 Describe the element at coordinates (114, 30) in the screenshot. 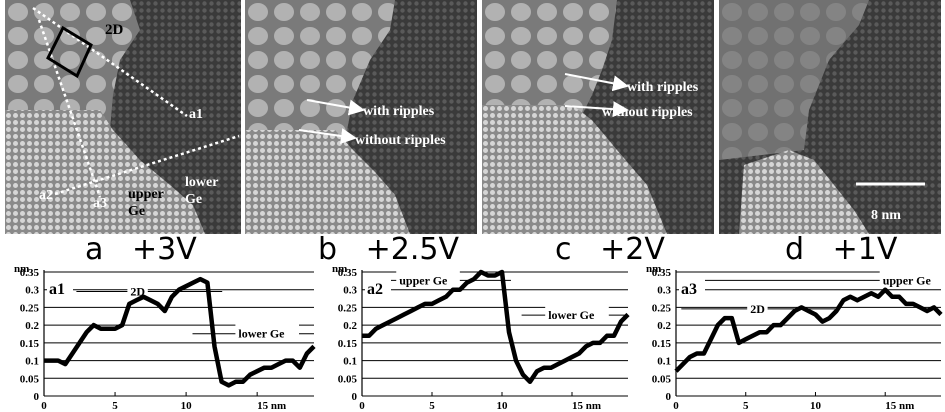

I see `label-2d: 2D` at that location.